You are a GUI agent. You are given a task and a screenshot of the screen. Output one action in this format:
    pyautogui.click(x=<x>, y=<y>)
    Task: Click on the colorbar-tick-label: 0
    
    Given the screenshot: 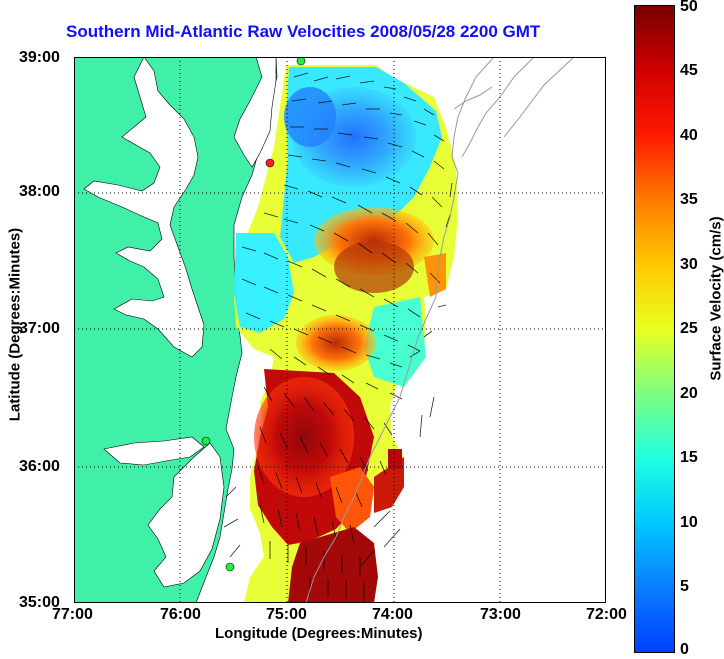 What is the action you would take?
    pyautogui.click(x=684, y=649)
    